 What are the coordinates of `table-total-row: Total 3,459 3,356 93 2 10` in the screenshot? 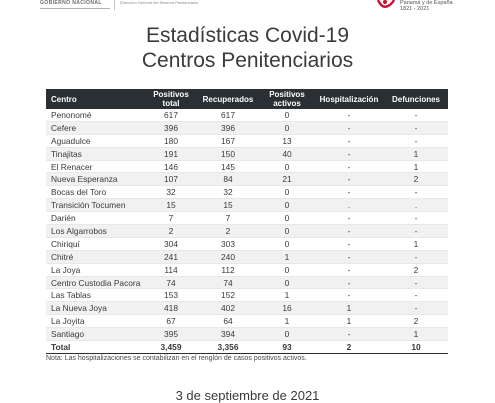 It's located at (247, 347).